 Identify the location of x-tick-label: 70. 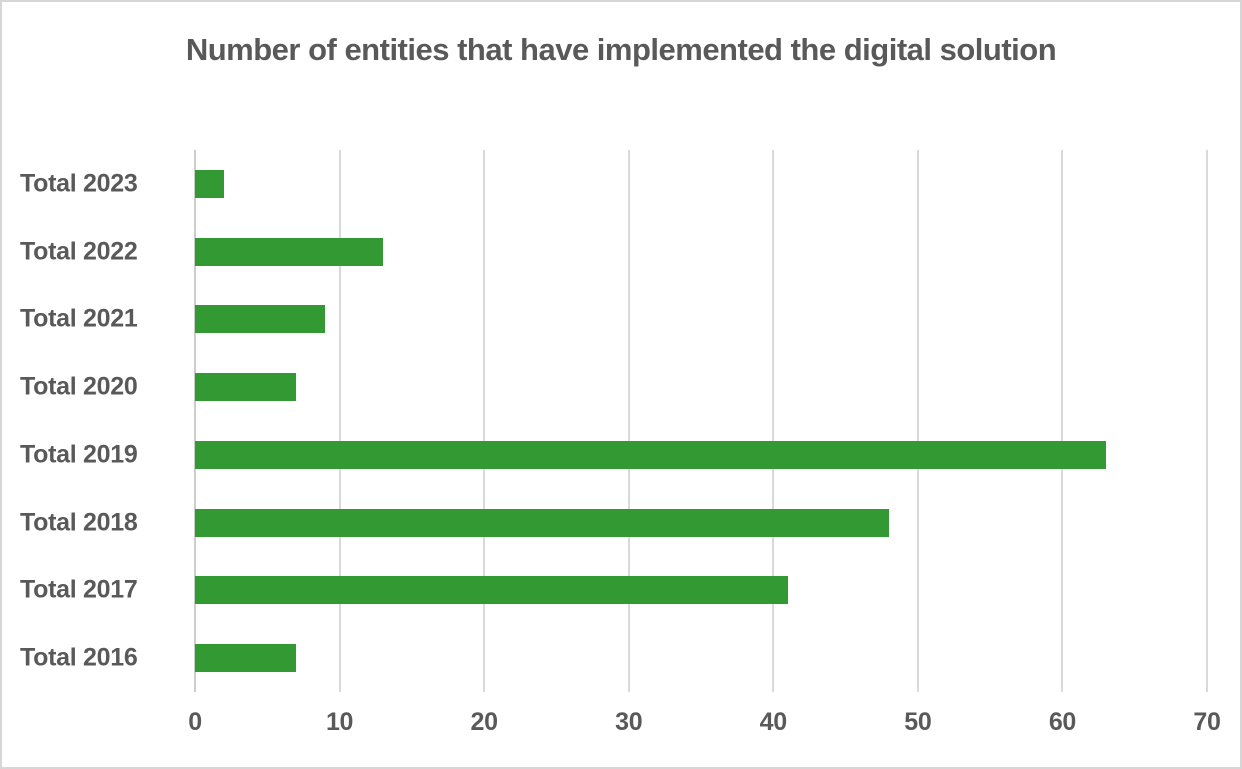
(1207, 722).